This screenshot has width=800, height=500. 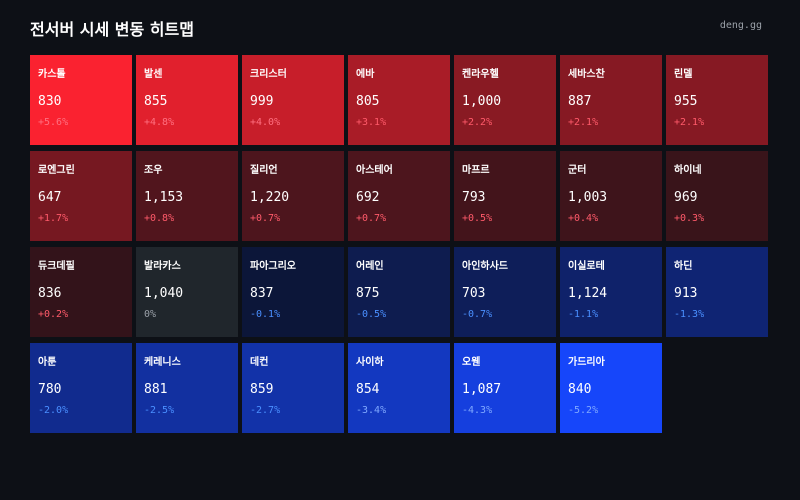 I want to click on heatmap-tile: 케레니스 881 -2.5%, so click(x=187, y=388).